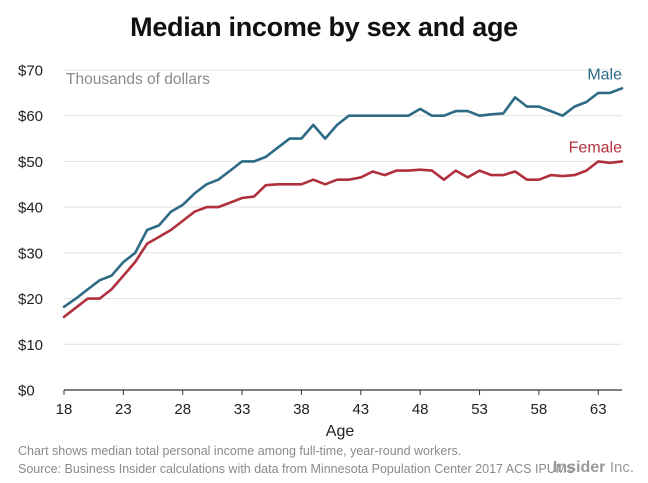  What do you see at coordinates (30, 253) in the screenshot?
I see `y-tick-label: $30` at bounding box center [30, 253].